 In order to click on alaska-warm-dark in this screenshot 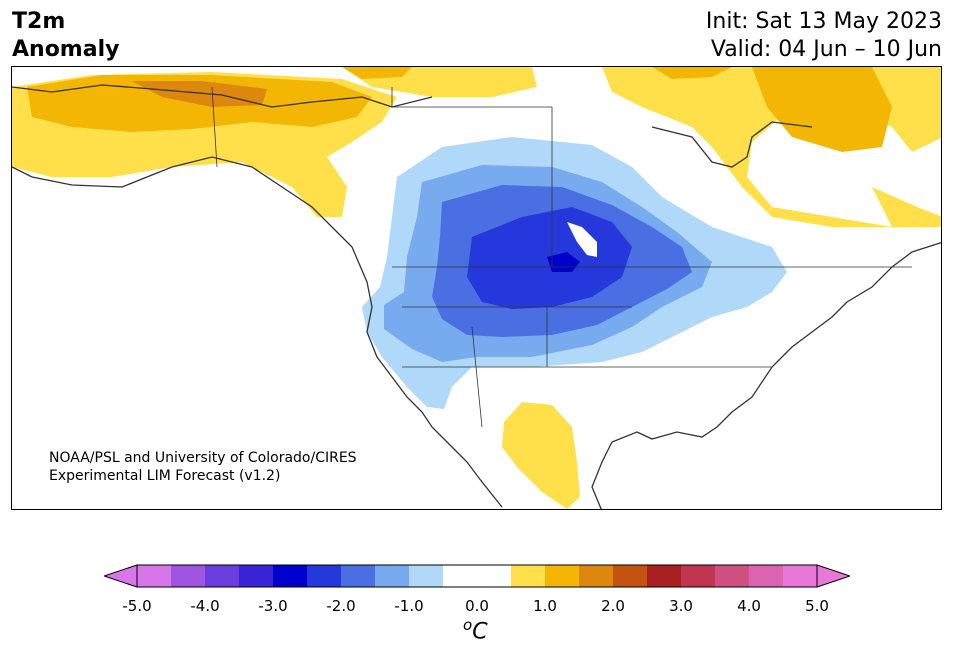, I will do `click(199, 94)`.